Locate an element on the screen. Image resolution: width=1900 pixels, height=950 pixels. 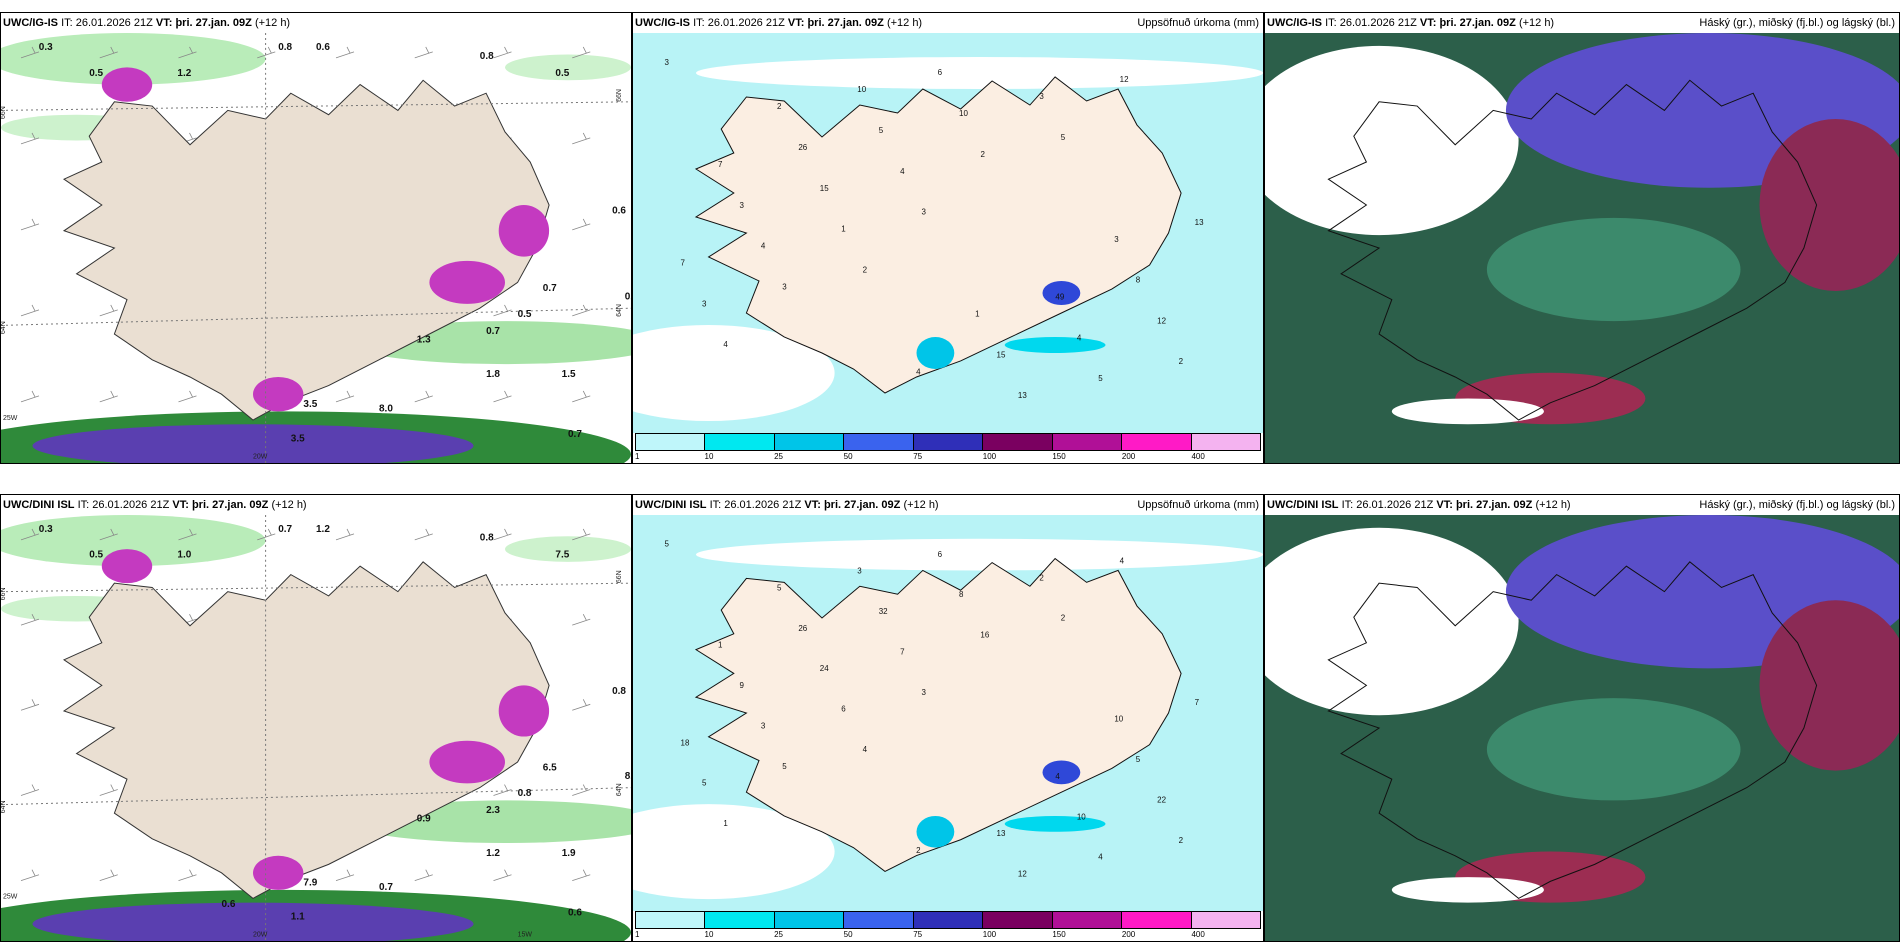
model-name: UWC/DINI ISL is located at coordinates (671, 505).